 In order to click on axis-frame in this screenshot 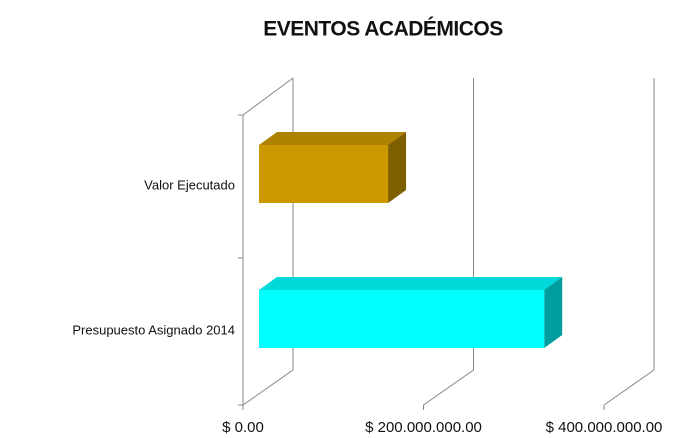, I will do `click(266, 241)`.